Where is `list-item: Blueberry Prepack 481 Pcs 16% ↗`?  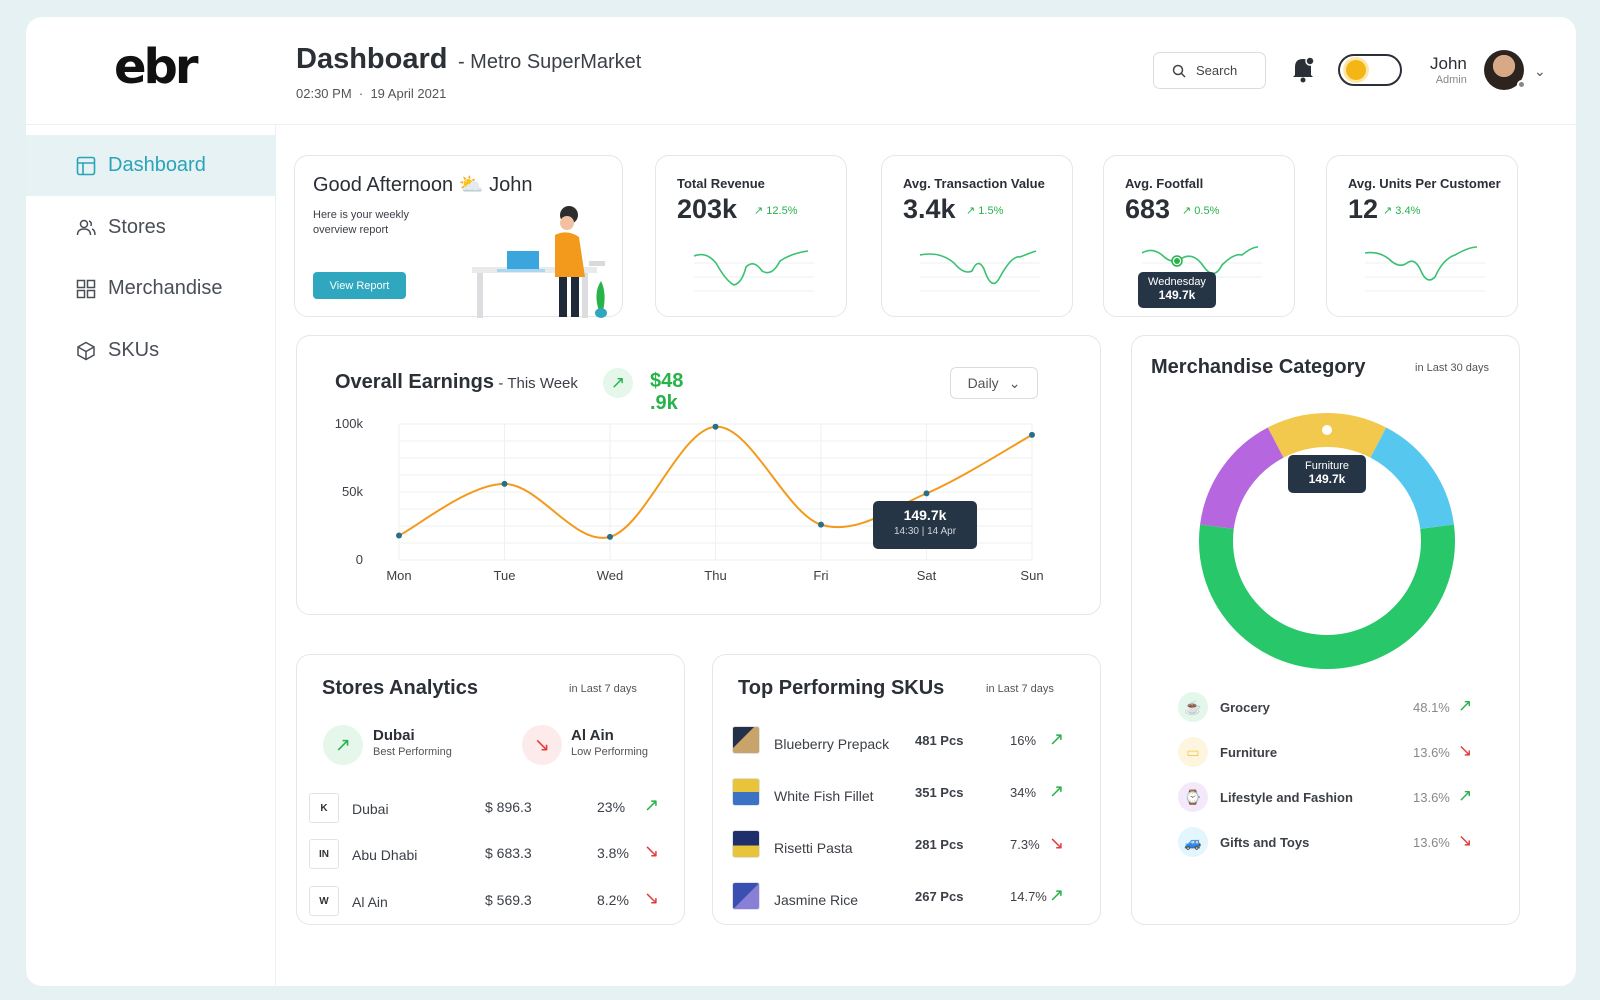 list-item: Blueberry Prepack 481 Pcs 16% ↗ is located at coordinates (906, 742).